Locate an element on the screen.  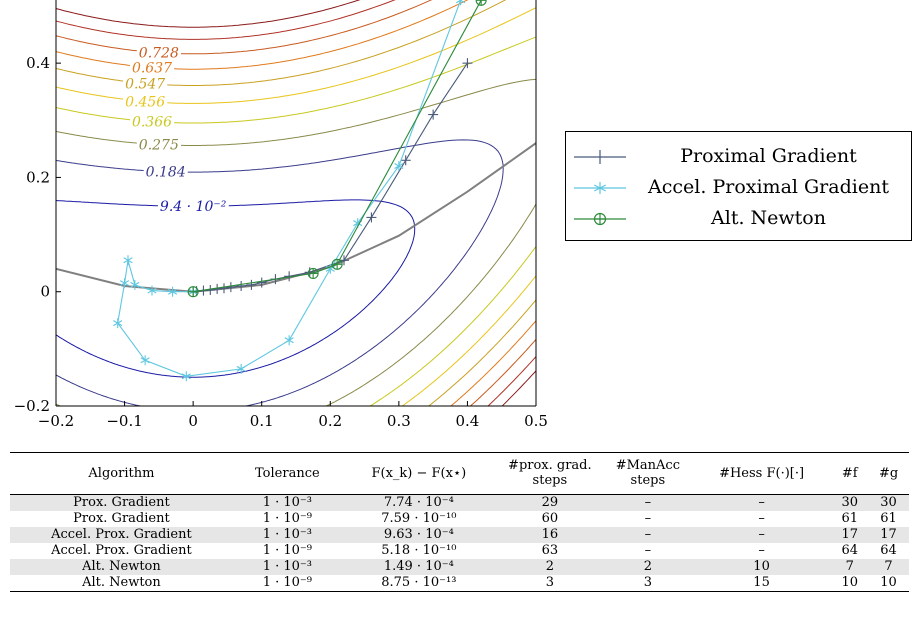
x-tick-label: 0.3 is located at coordinates (399, 421).